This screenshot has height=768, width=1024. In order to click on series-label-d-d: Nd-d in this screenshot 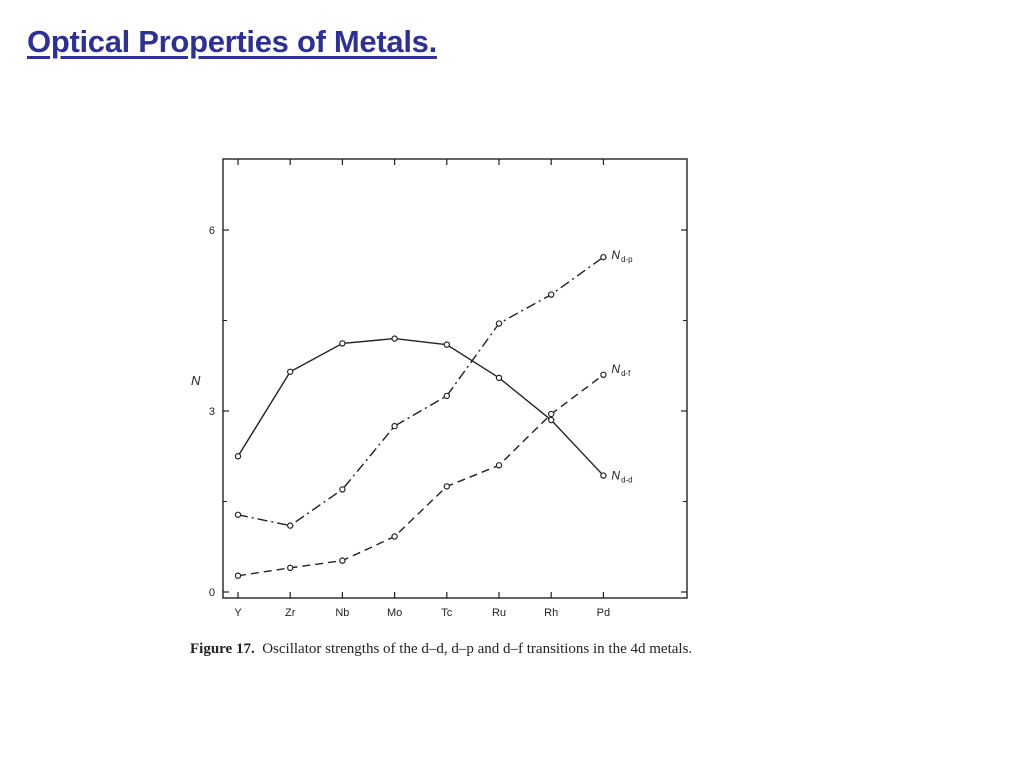, I will do `click(621, 477)`.